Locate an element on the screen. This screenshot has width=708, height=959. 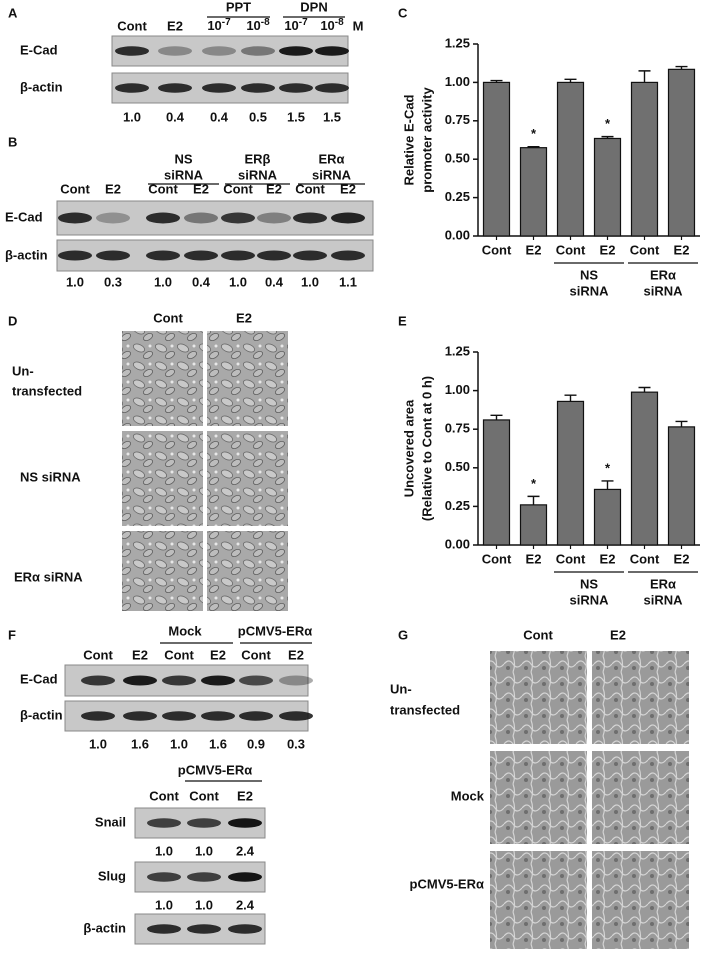
label: NS is located at coordinates (183, 158).